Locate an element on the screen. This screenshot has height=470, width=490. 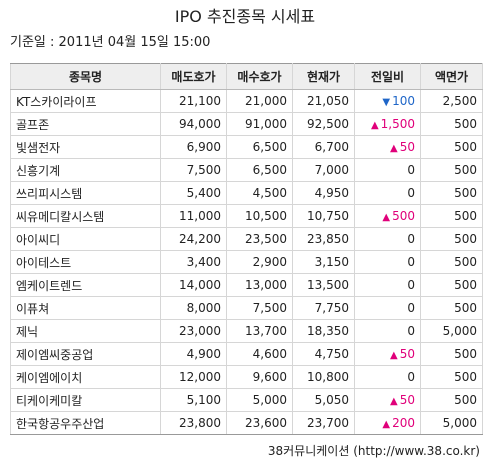
table-row: 제이엠씨중공업 4,900 4,600 4,750 ▲ 50 500 is located at coordinates (246, 354).